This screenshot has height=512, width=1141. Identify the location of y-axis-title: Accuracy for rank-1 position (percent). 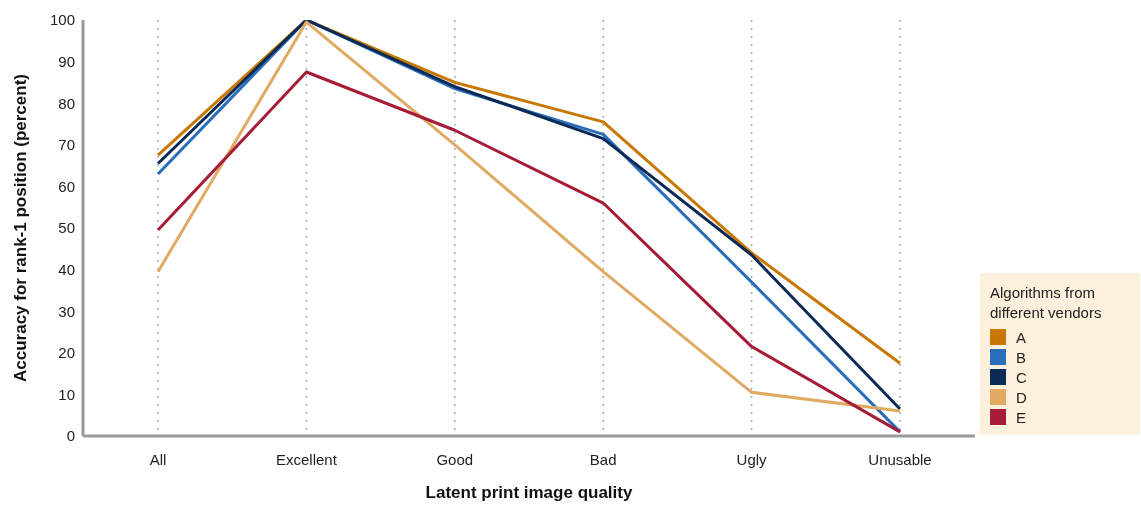
(21, 228).